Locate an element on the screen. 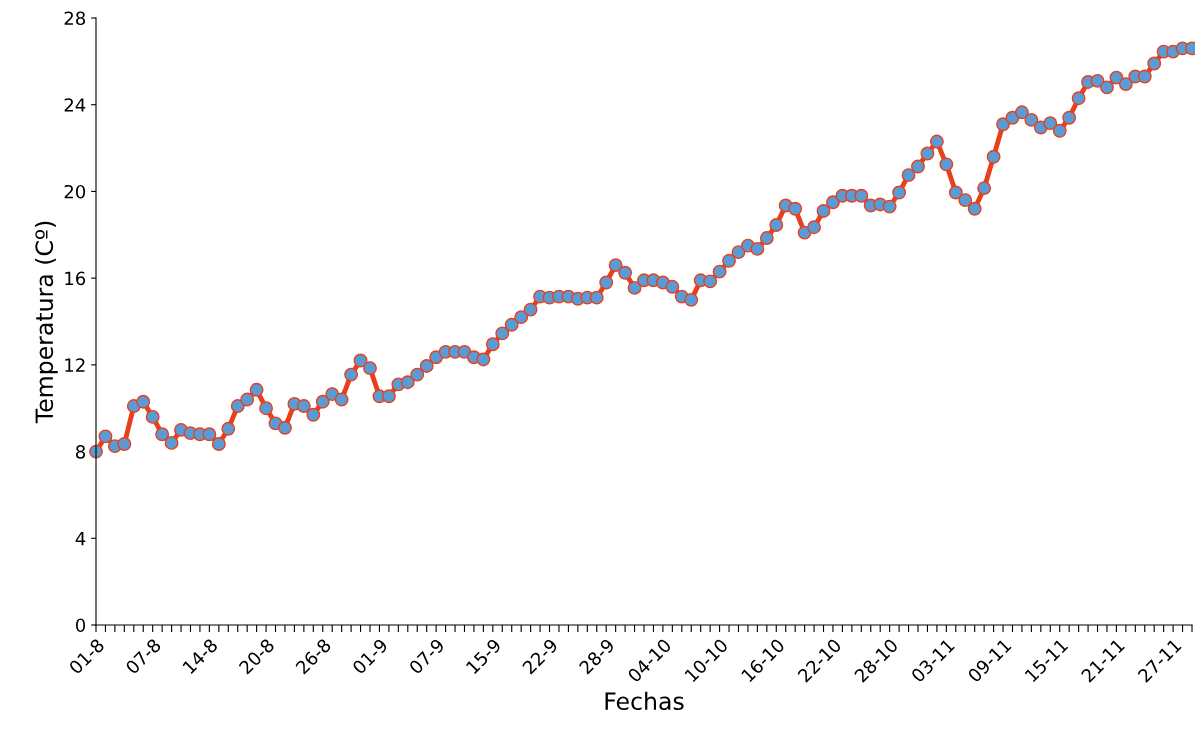  y-tick-label: 24 is located at coordinates (75, 105).